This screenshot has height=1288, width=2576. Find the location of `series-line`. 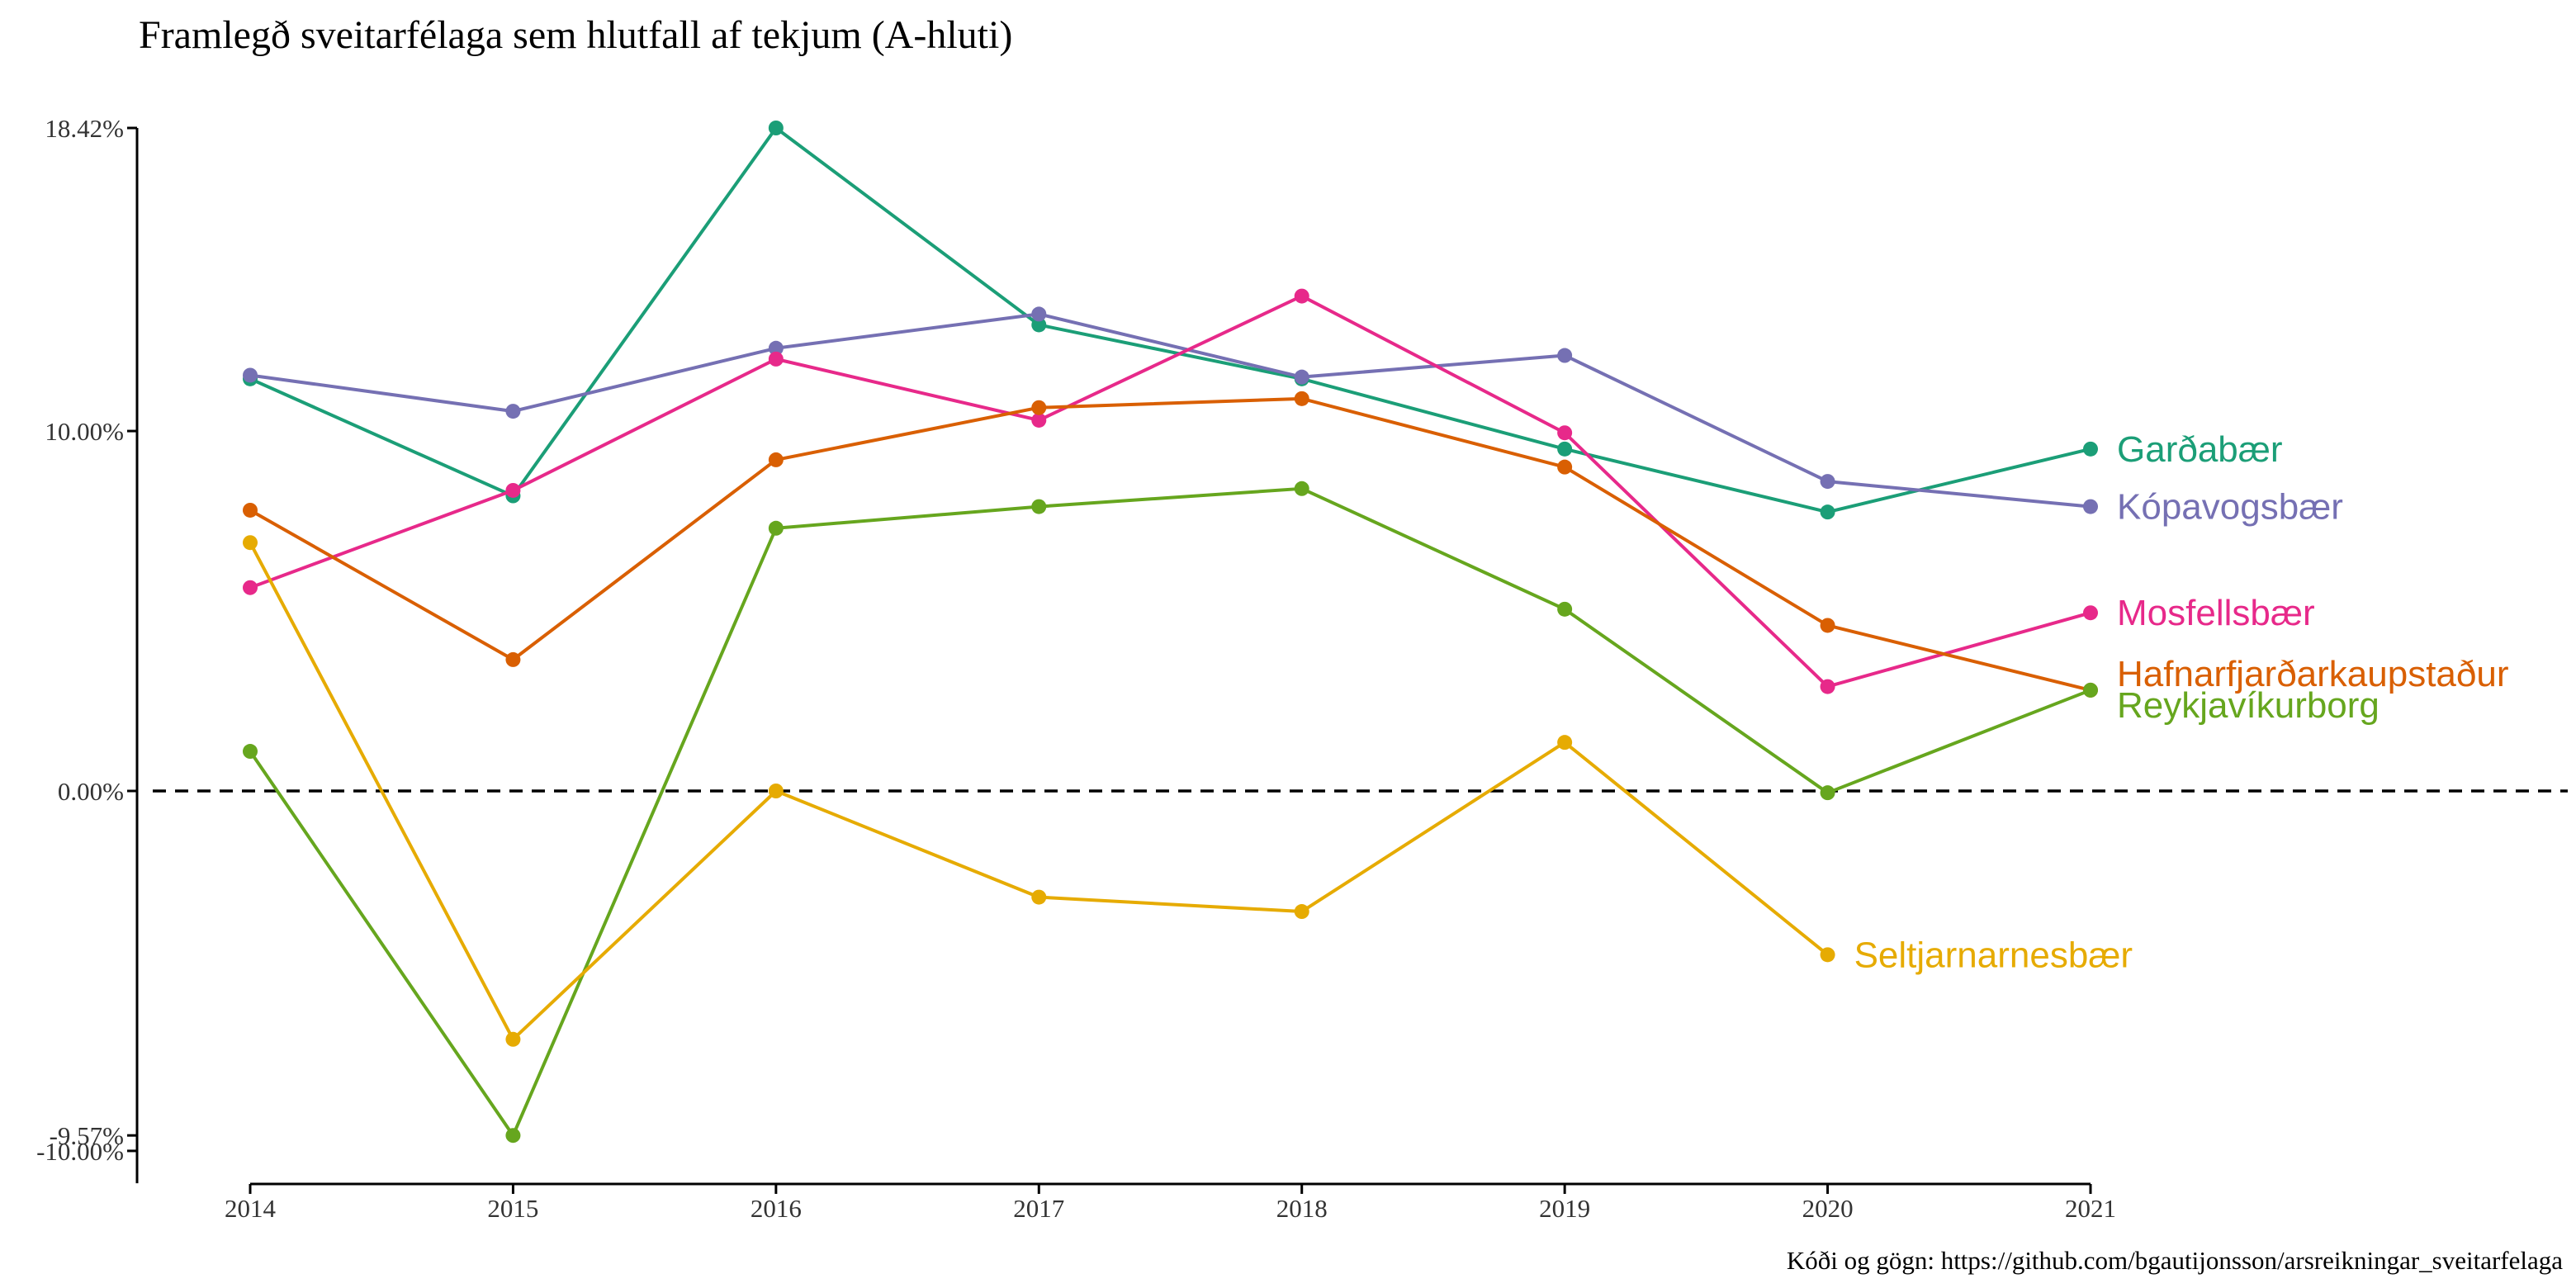

series-line is located at coordinates (1170, 410).